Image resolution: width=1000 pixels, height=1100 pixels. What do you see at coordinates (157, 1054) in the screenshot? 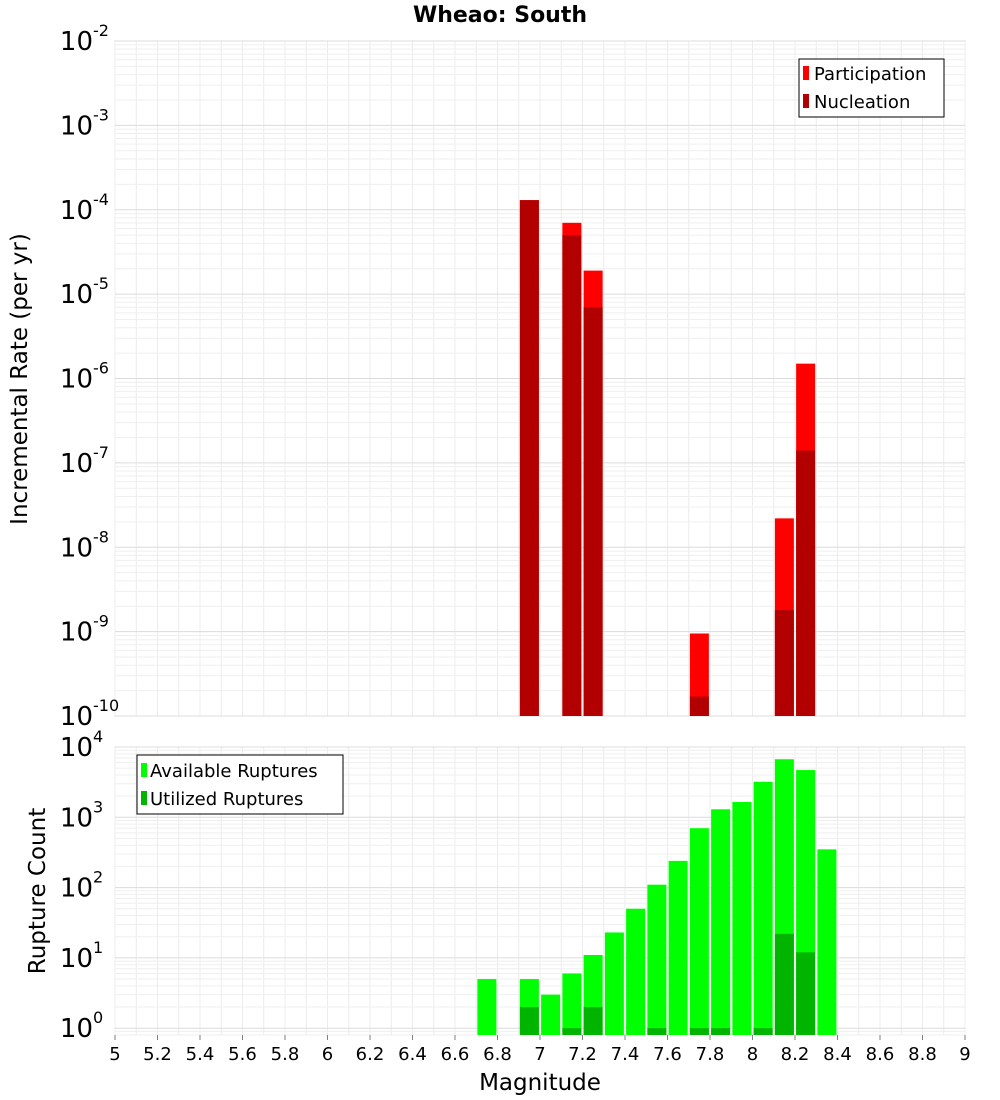
I see `x-tick-label: 5.2` at bounding box center [157, 1054].